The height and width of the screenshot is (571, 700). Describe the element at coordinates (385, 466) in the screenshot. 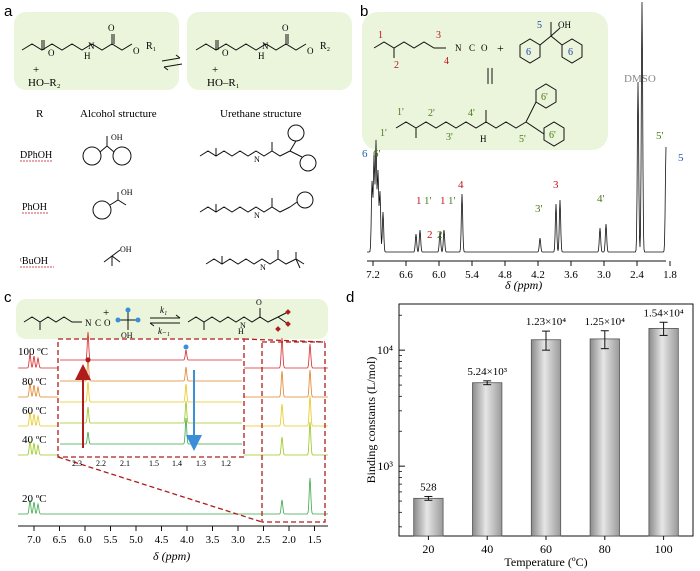

I see `y-tick-label: 10³` at that location.